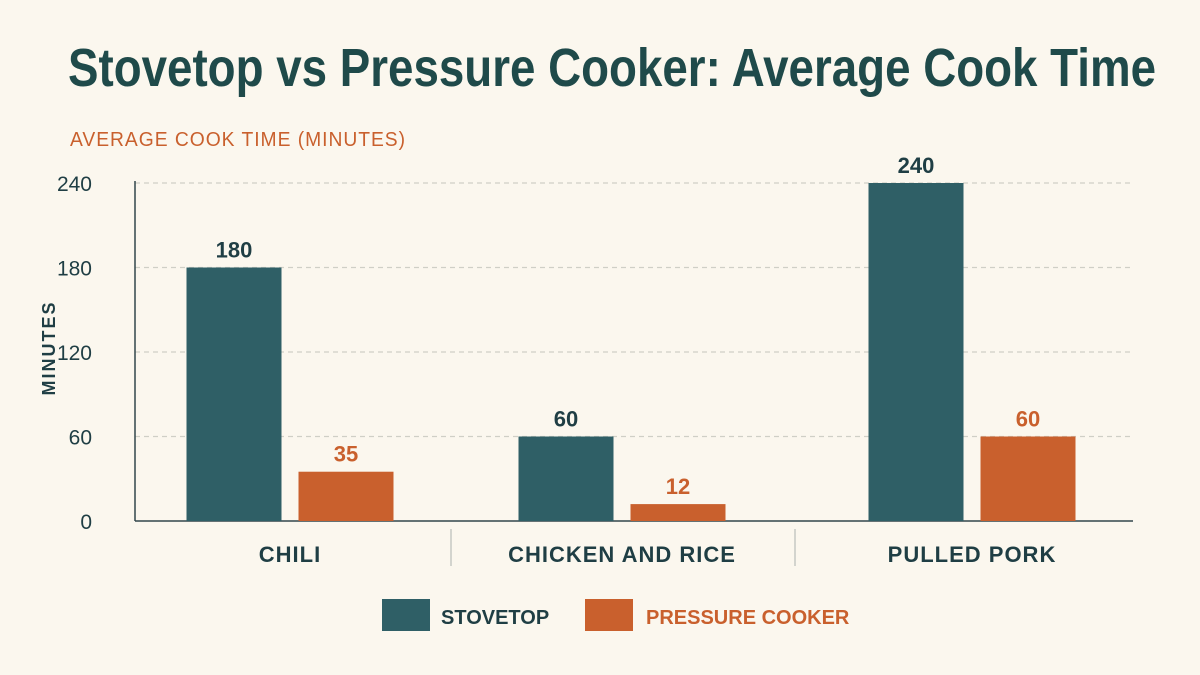 The width and height of the screenshot is (1200, 675). Describe the element at coordinates (74, 269) in the screenshot. I see `y-tick-label: 180` at that location.